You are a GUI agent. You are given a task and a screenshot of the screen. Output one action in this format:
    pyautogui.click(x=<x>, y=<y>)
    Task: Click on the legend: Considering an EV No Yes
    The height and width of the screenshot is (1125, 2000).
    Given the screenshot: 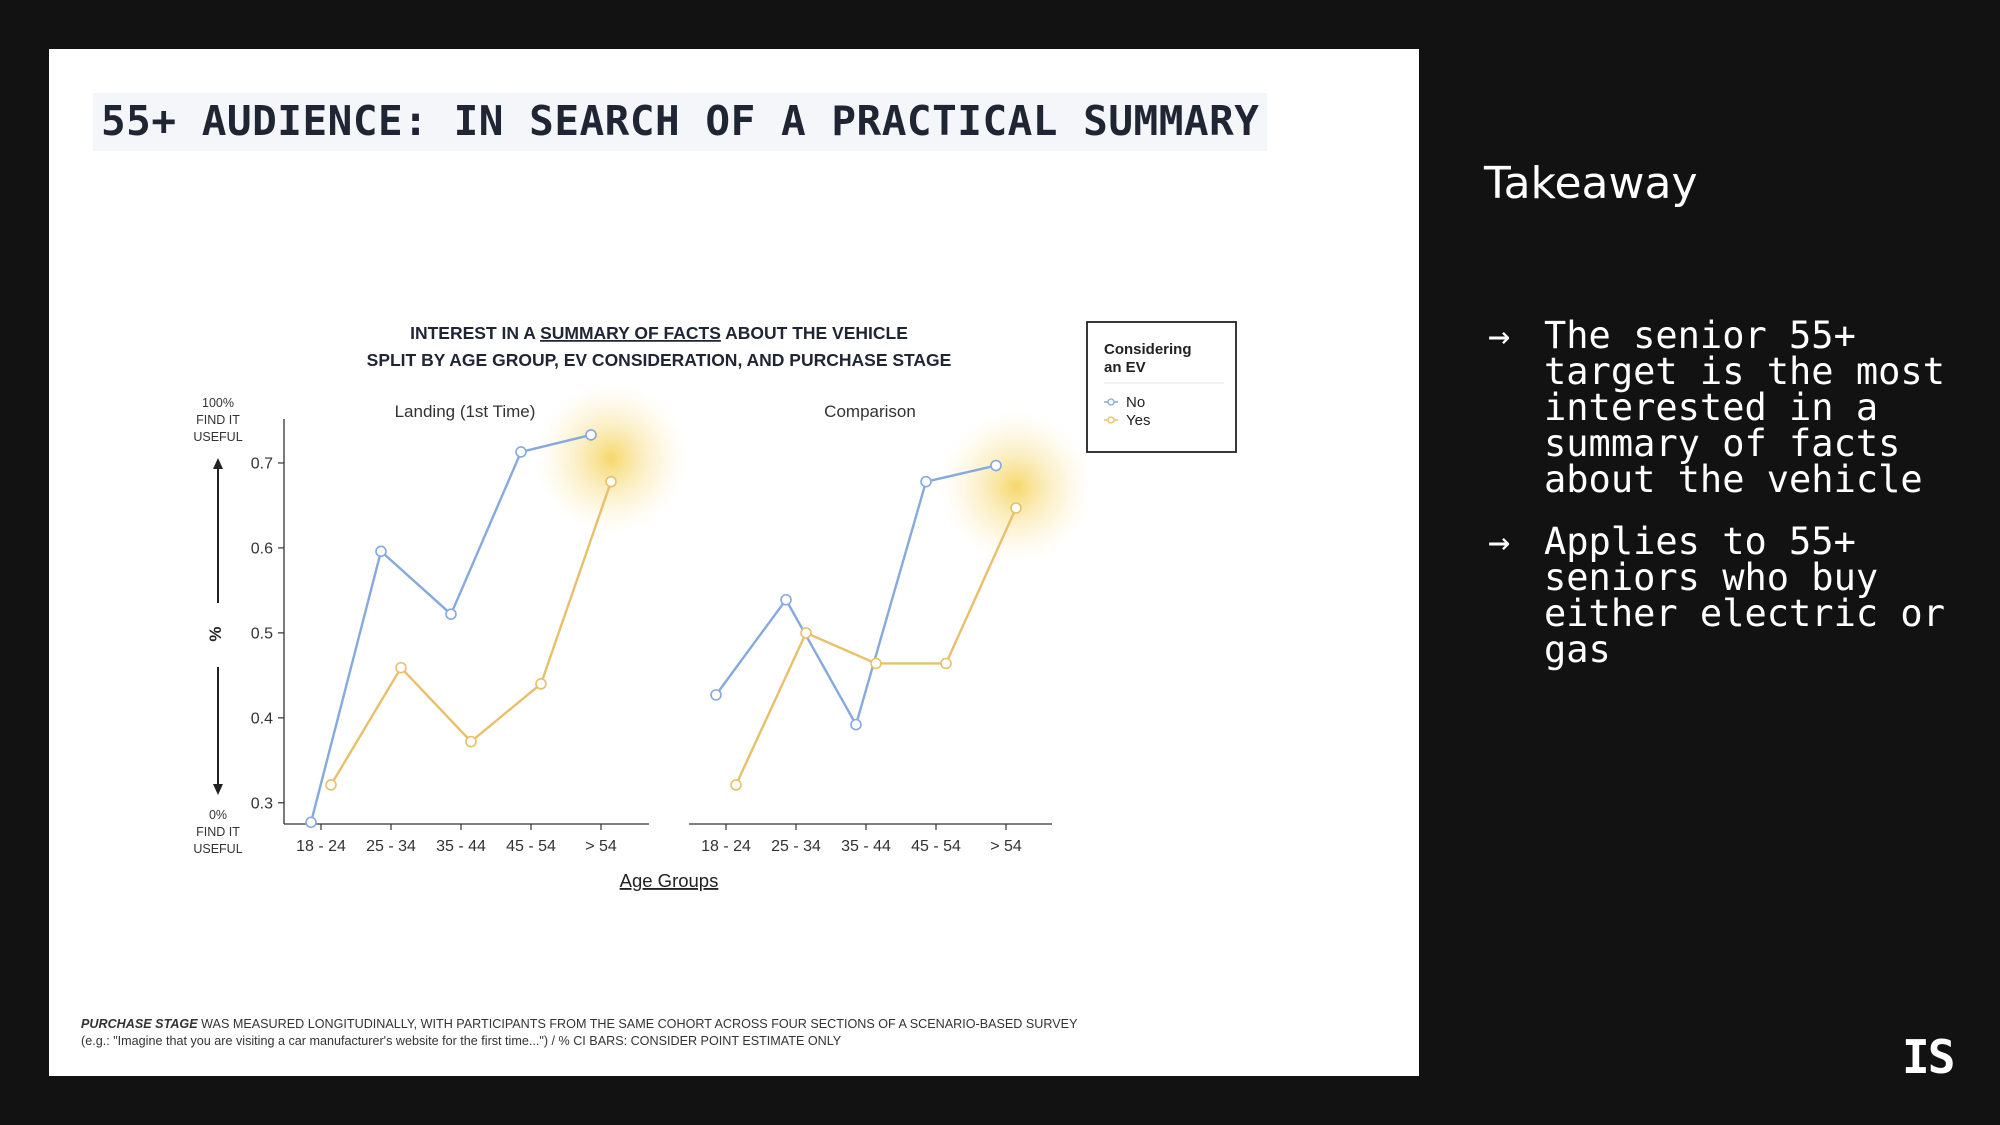 What is the action you would take?
    pyautogui.click(x=1161, y=387)
    